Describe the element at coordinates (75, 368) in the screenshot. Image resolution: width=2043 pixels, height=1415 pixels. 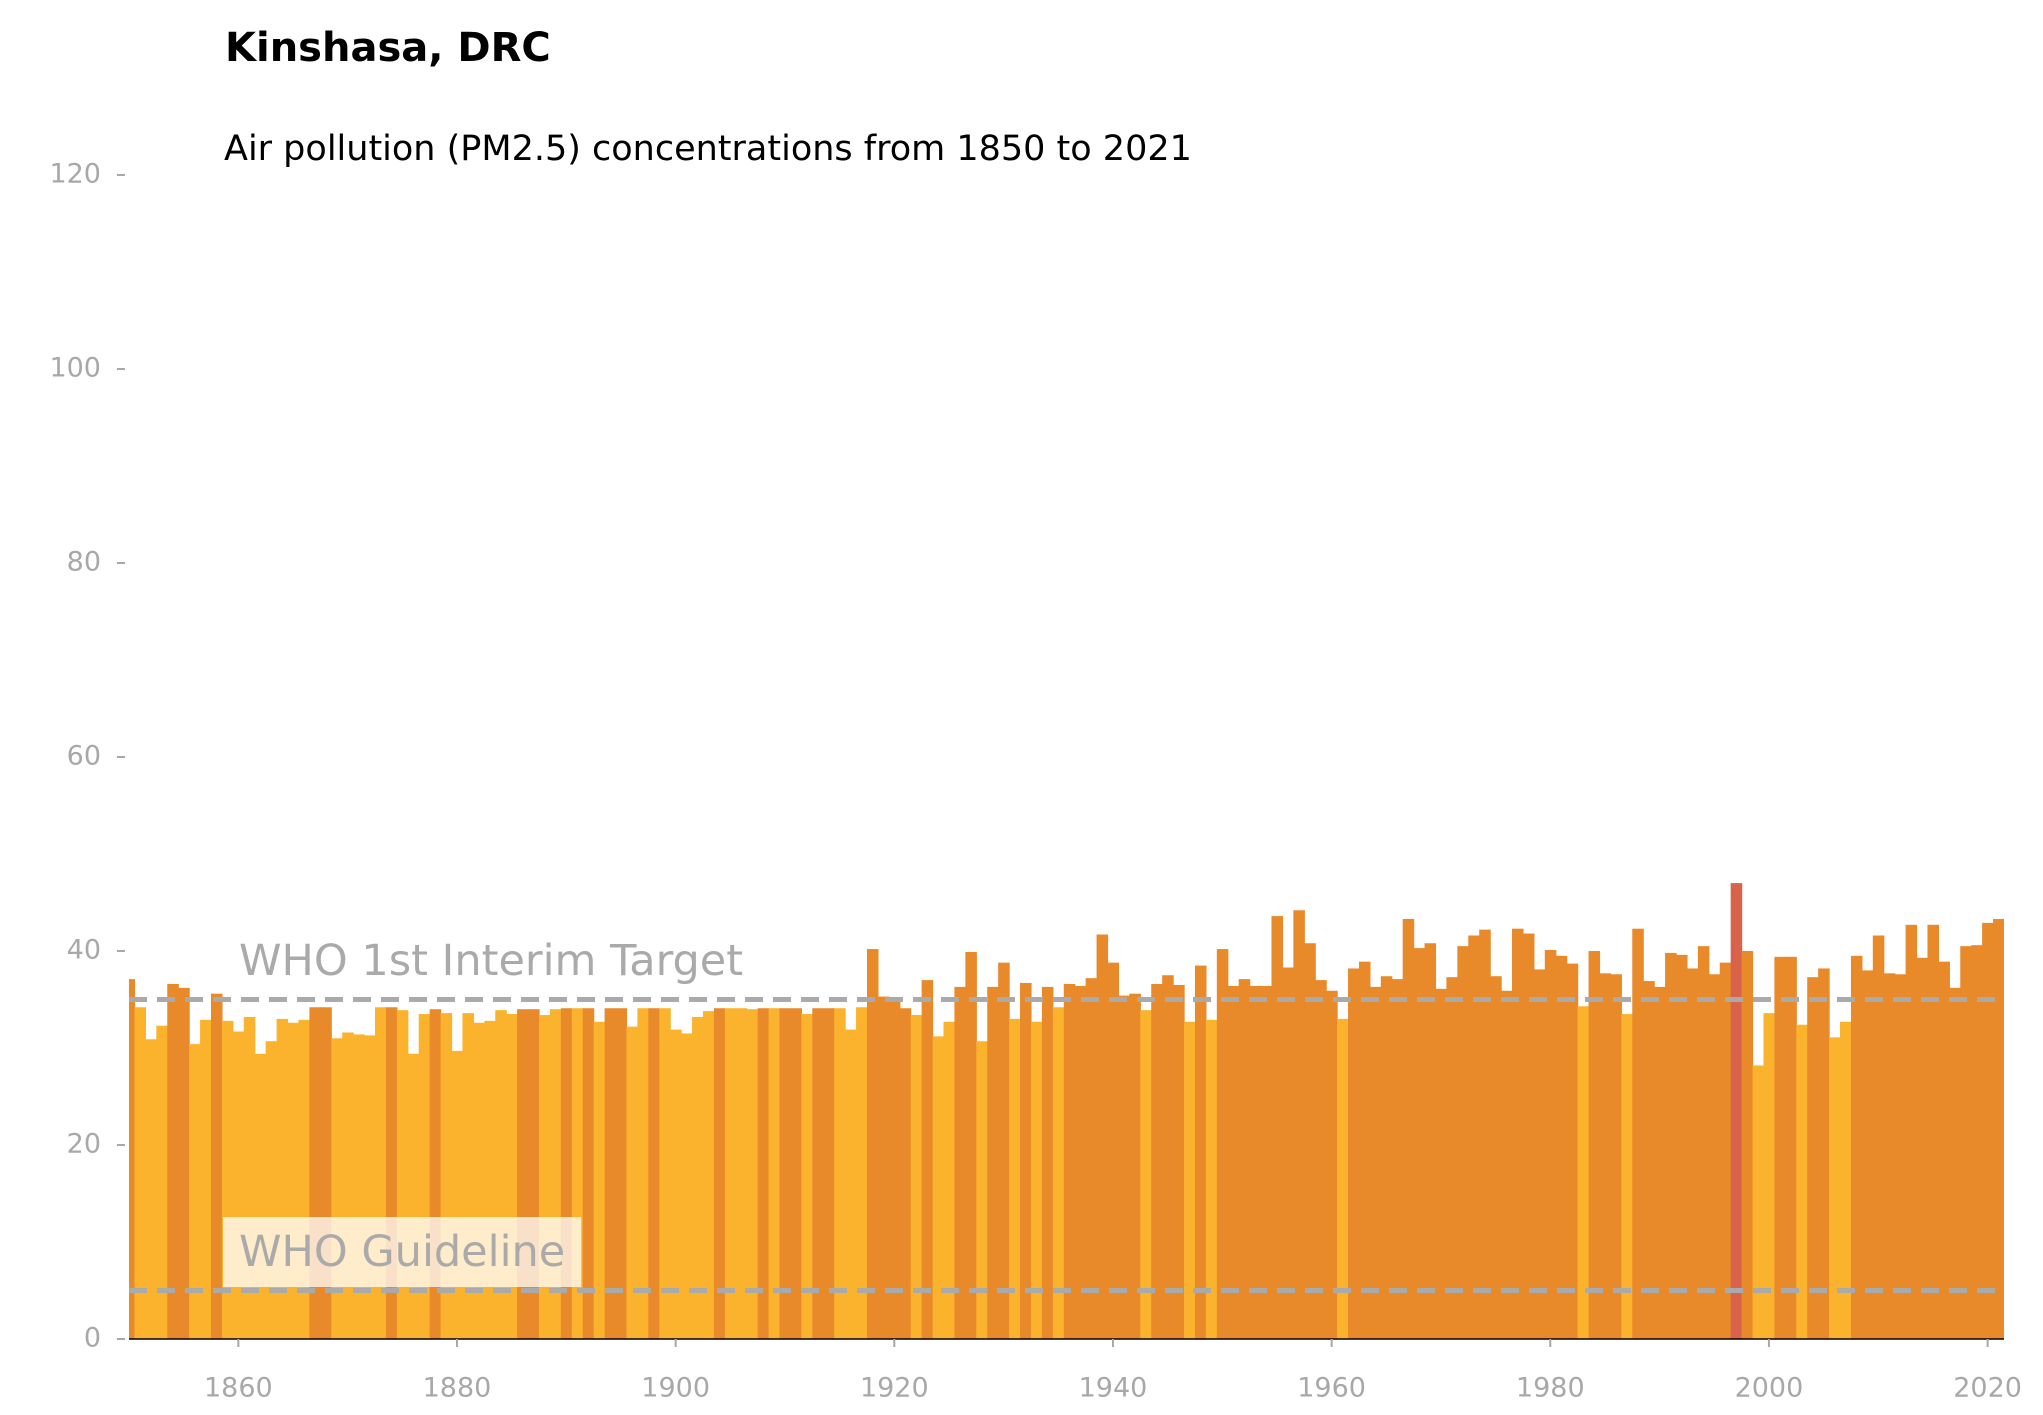
I see `y-tick-label: 100` at that location.